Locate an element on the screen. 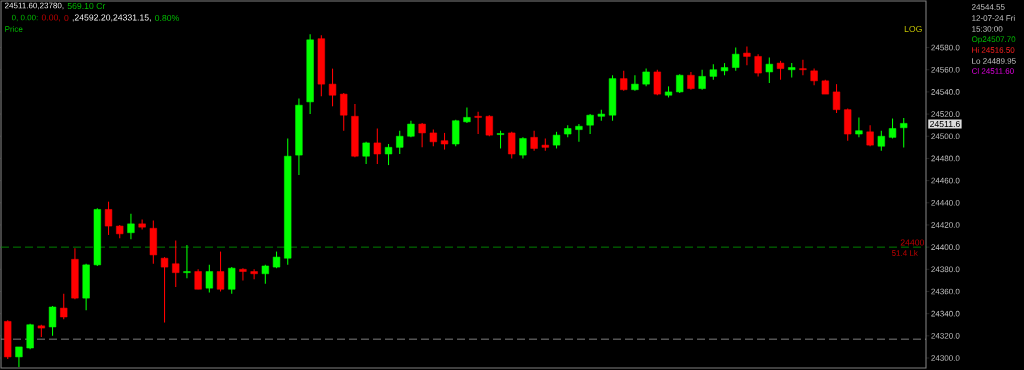 The width and height of the screenshot is (1024, 370). y-tick-label: 24320.0 is located at coordinates (945, 336).